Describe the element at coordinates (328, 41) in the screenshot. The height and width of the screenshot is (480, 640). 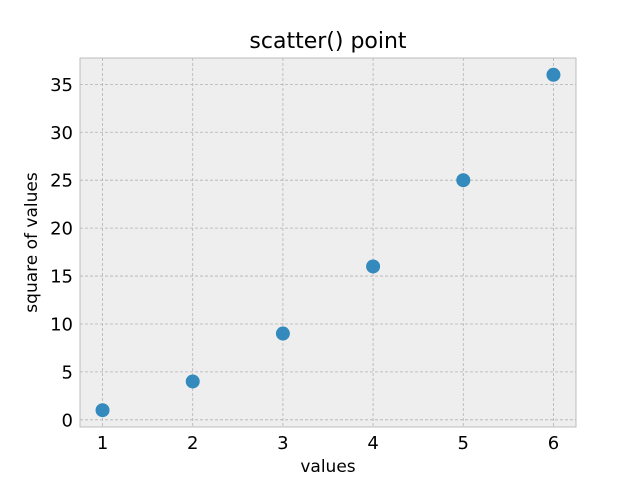
I see `chart-title: scatter() point` at that location.